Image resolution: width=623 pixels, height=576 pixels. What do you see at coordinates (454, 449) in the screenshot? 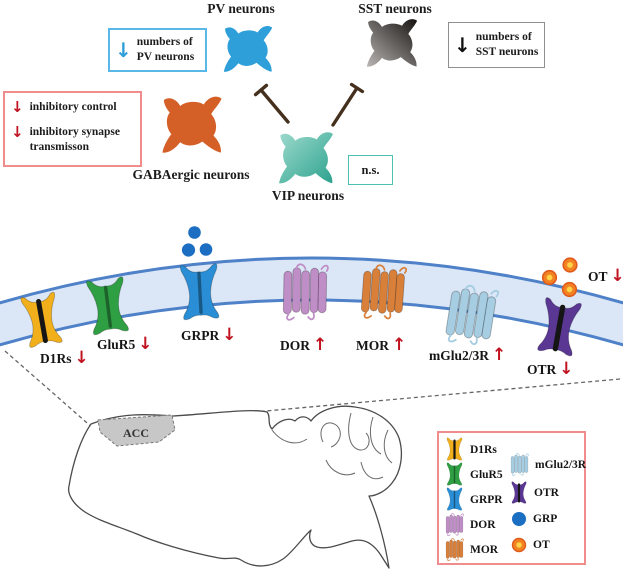
I see `d1rs-icon` at bounding box center [454, 449].